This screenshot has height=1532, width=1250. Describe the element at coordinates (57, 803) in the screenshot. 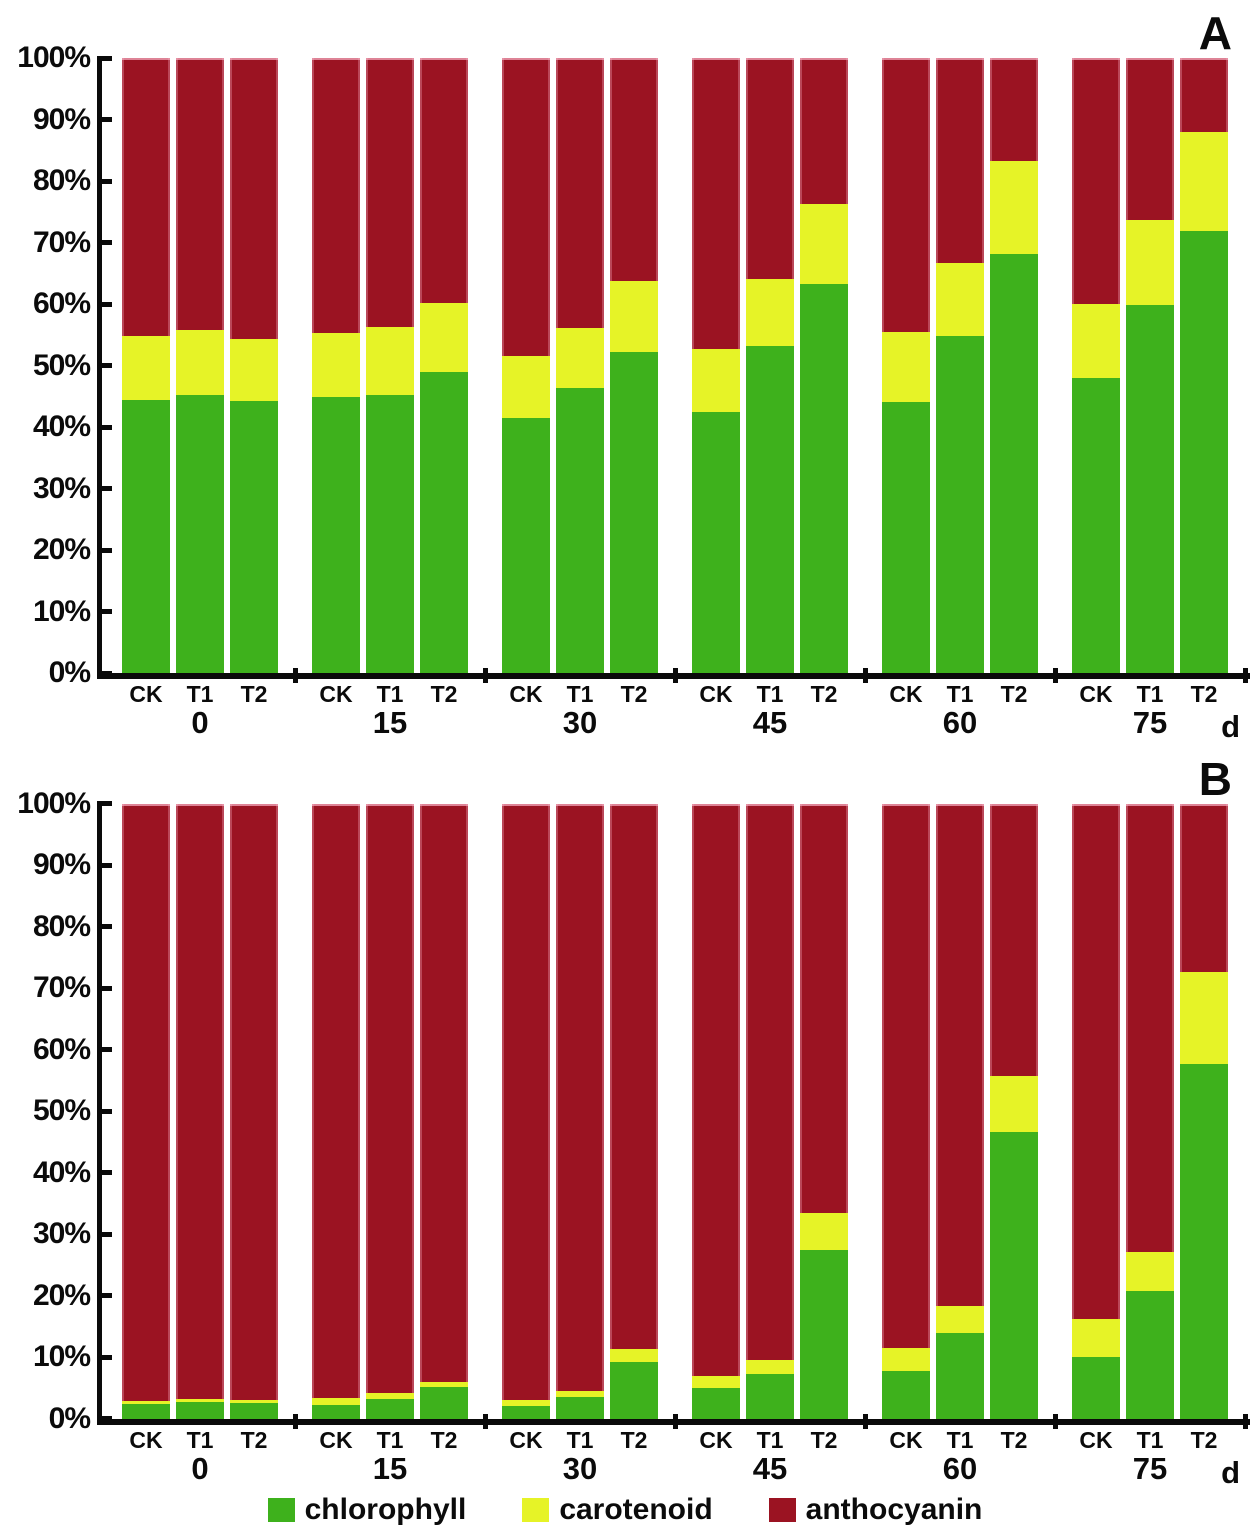

I see `y-axis-tick: 100%` at that location.